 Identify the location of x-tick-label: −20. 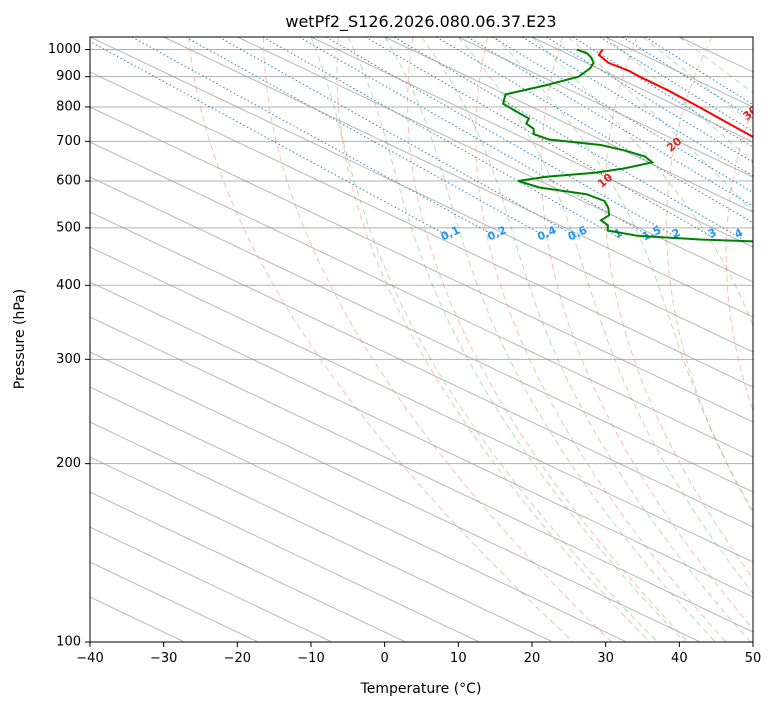
(237, 658).